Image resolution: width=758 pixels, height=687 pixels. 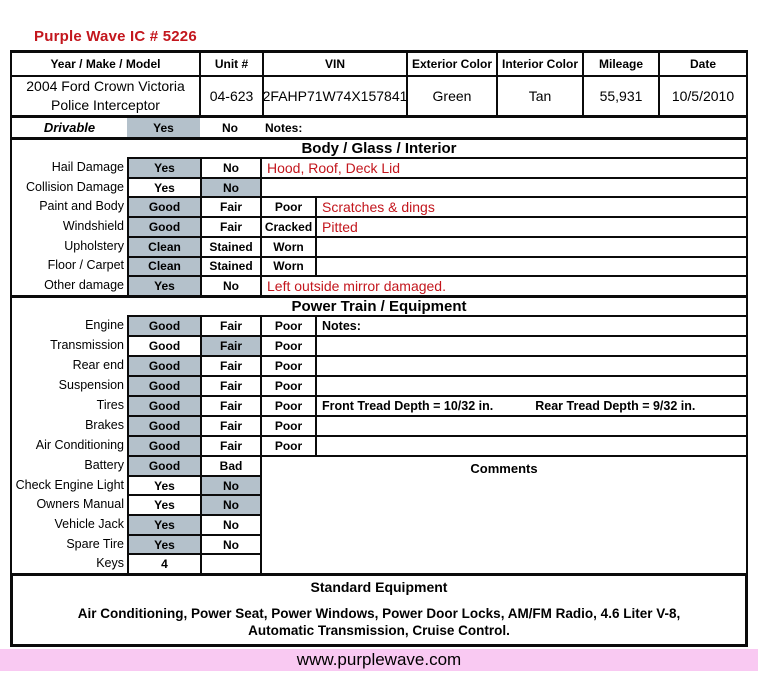 I want to click on standard-equipment-line2: Automatic Transmission, Cruise Control., so click(x=379, y=630).